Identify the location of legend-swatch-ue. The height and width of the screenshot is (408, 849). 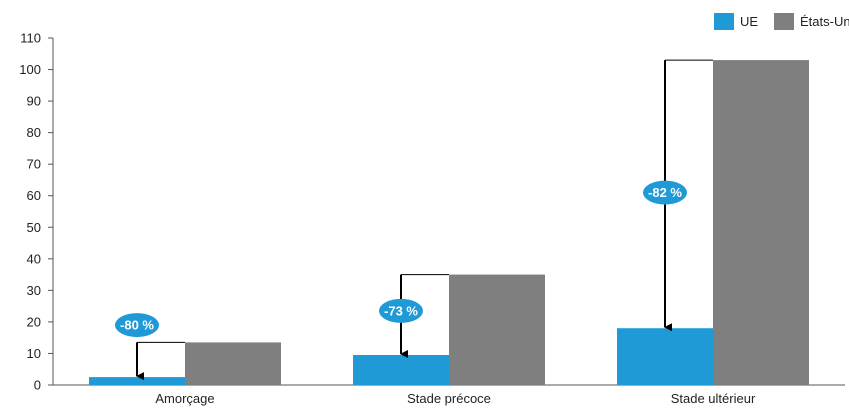
(724, 21).